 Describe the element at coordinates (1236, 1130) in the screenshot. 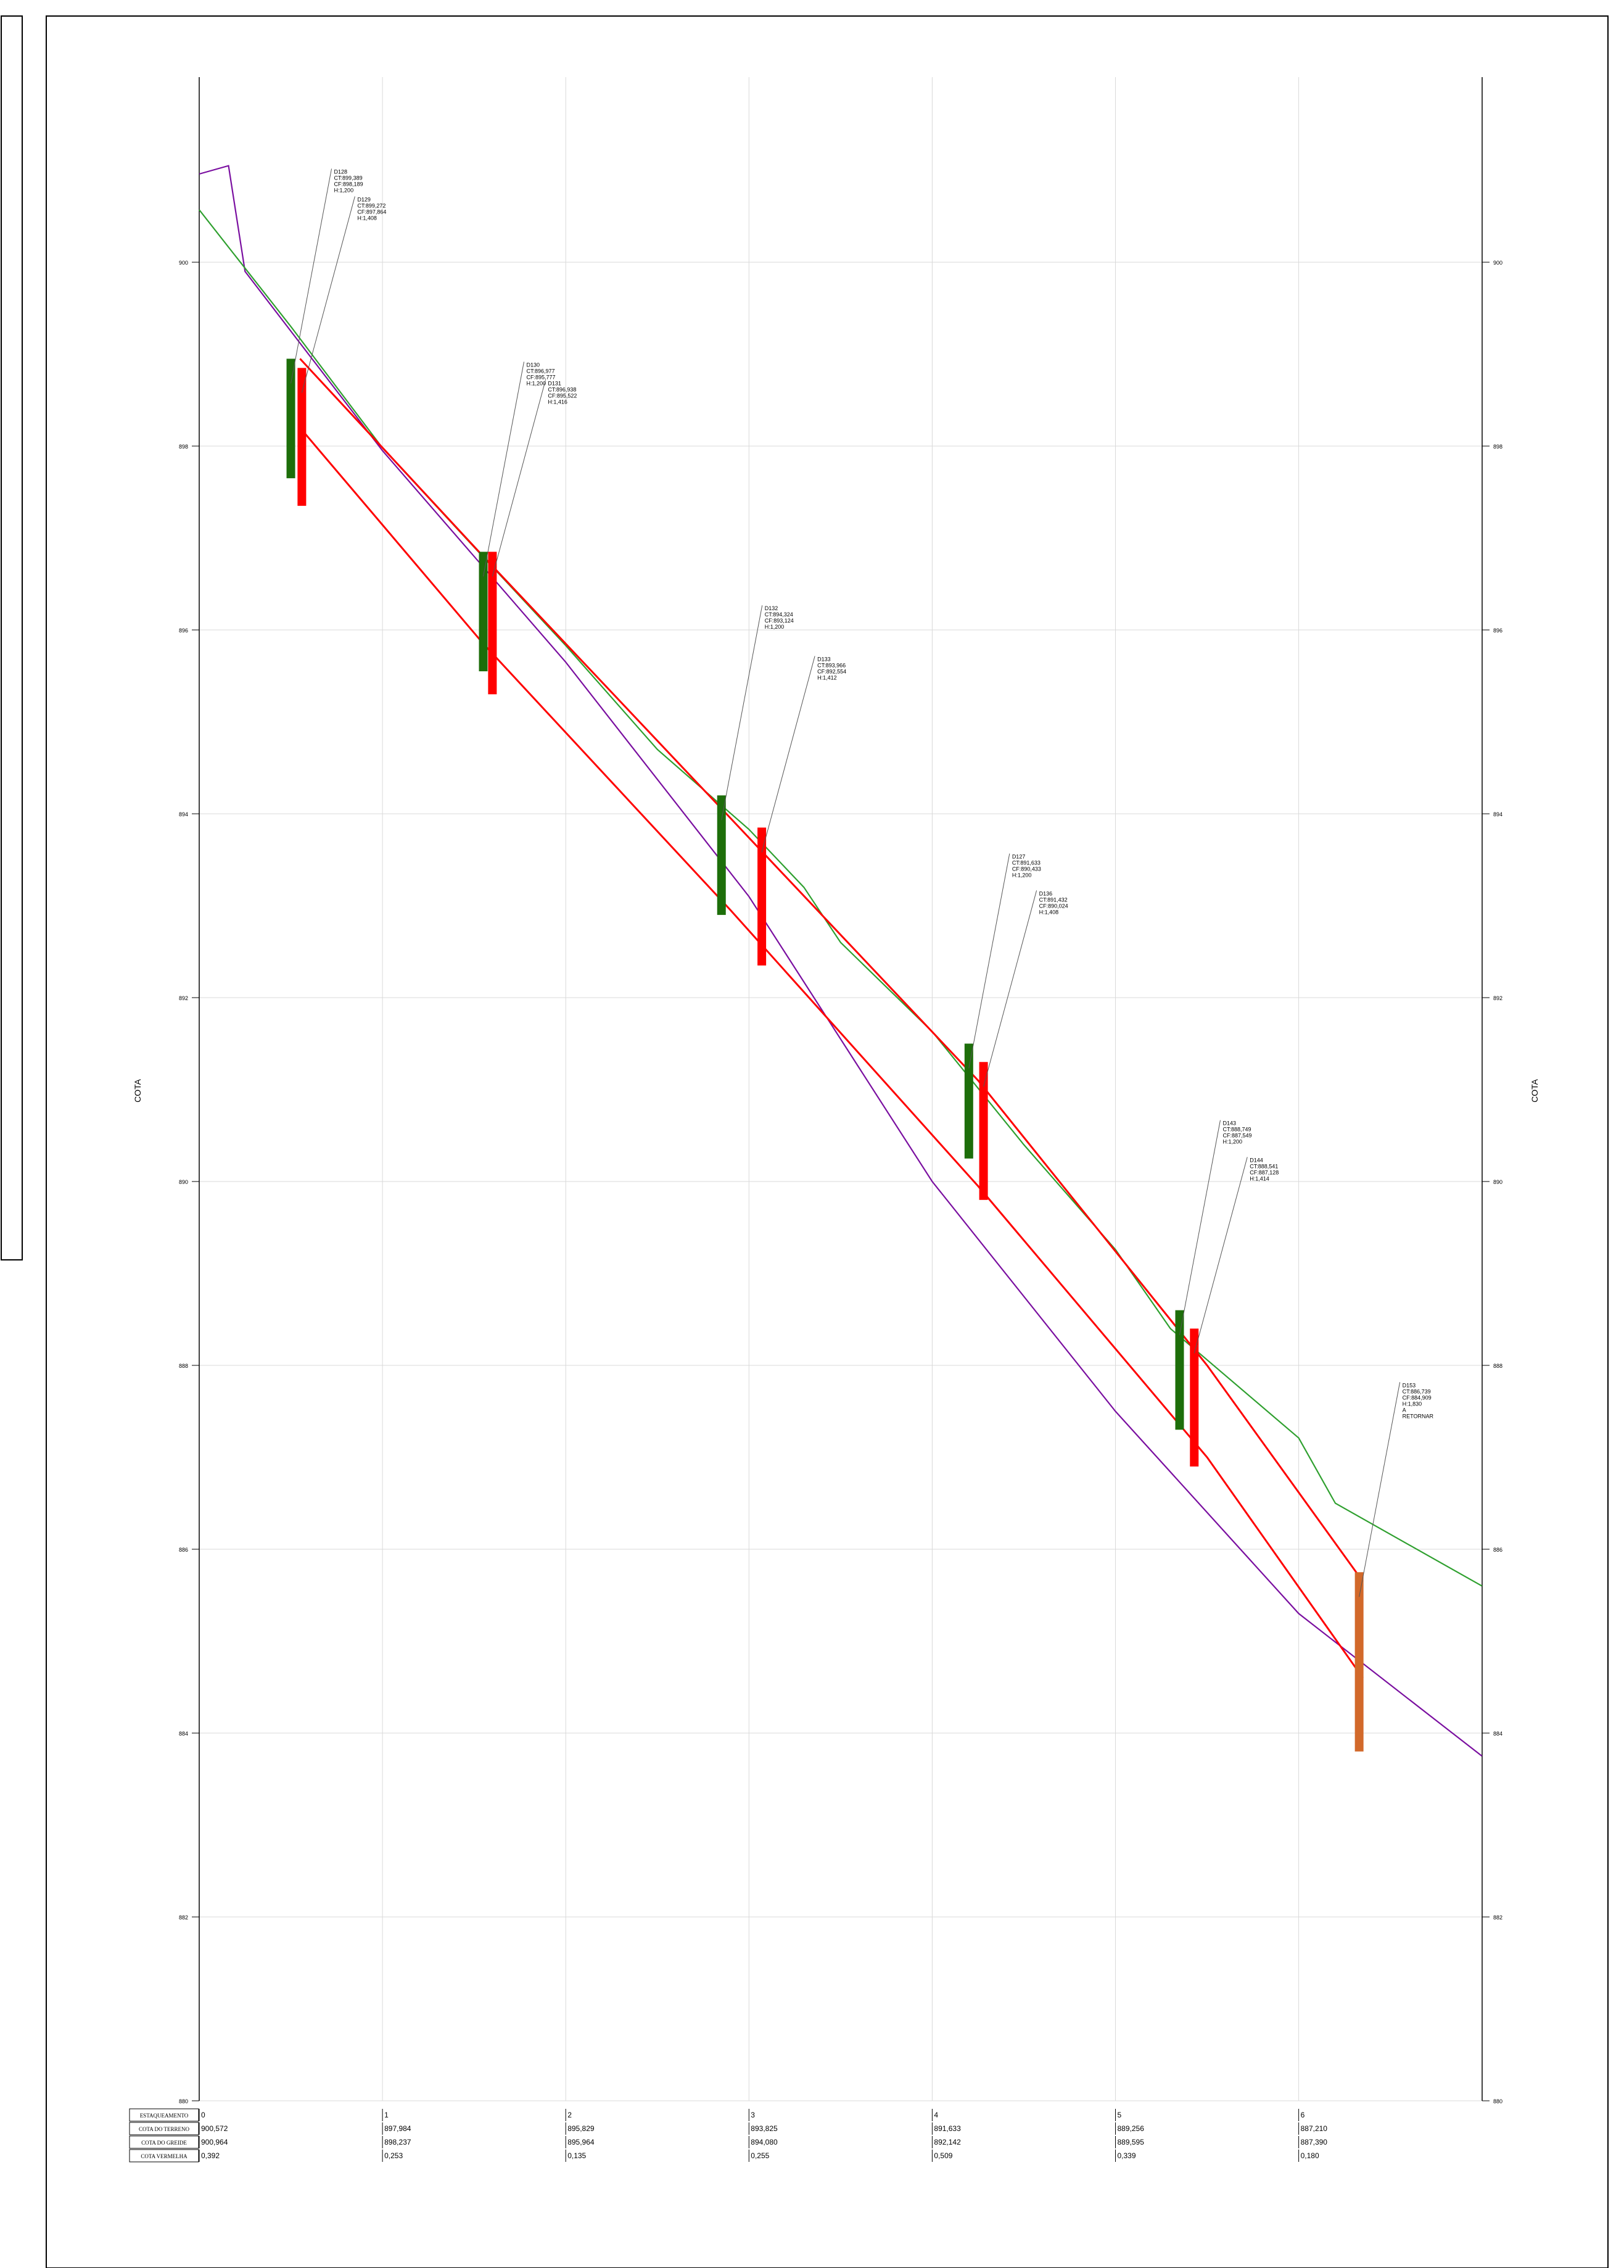

I see `callout-text: CT:888,749` at that location.